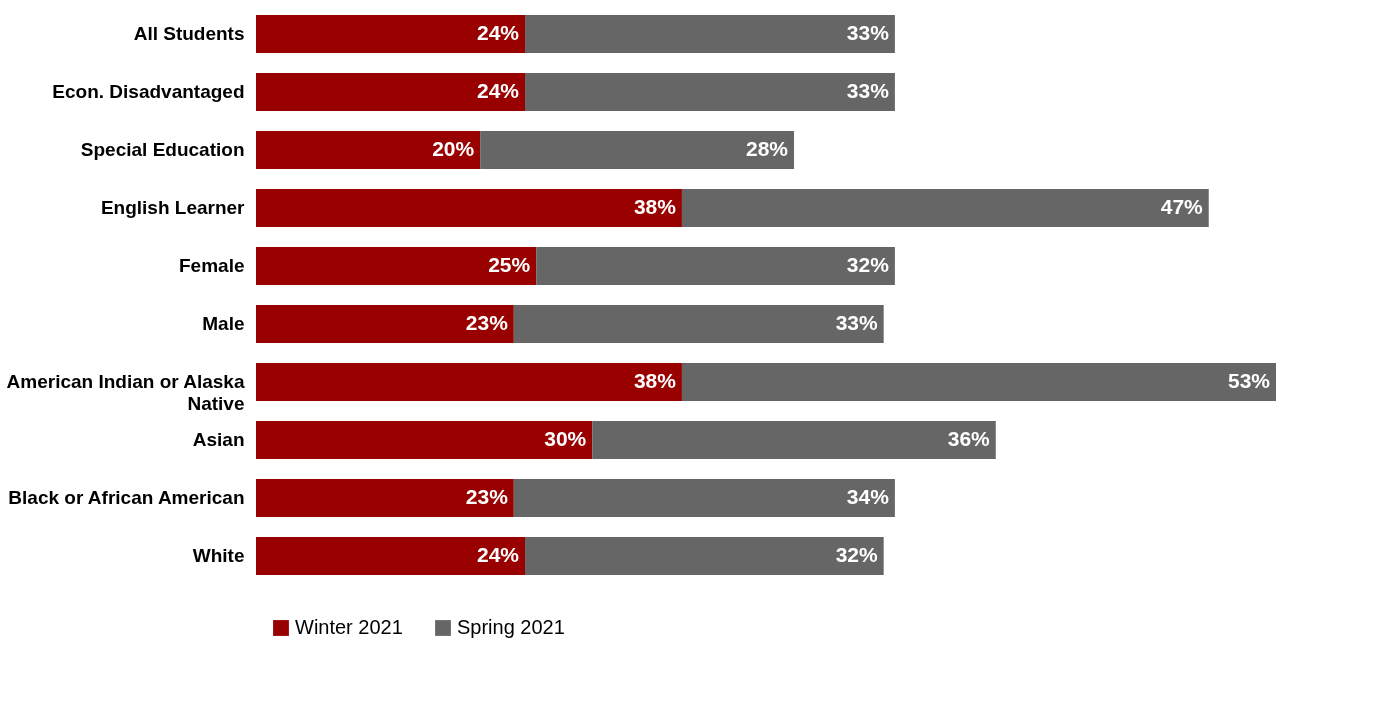  Describe the element at coordinates (453, 148) in the screenshot. I see `data-label: 20%` at that location.